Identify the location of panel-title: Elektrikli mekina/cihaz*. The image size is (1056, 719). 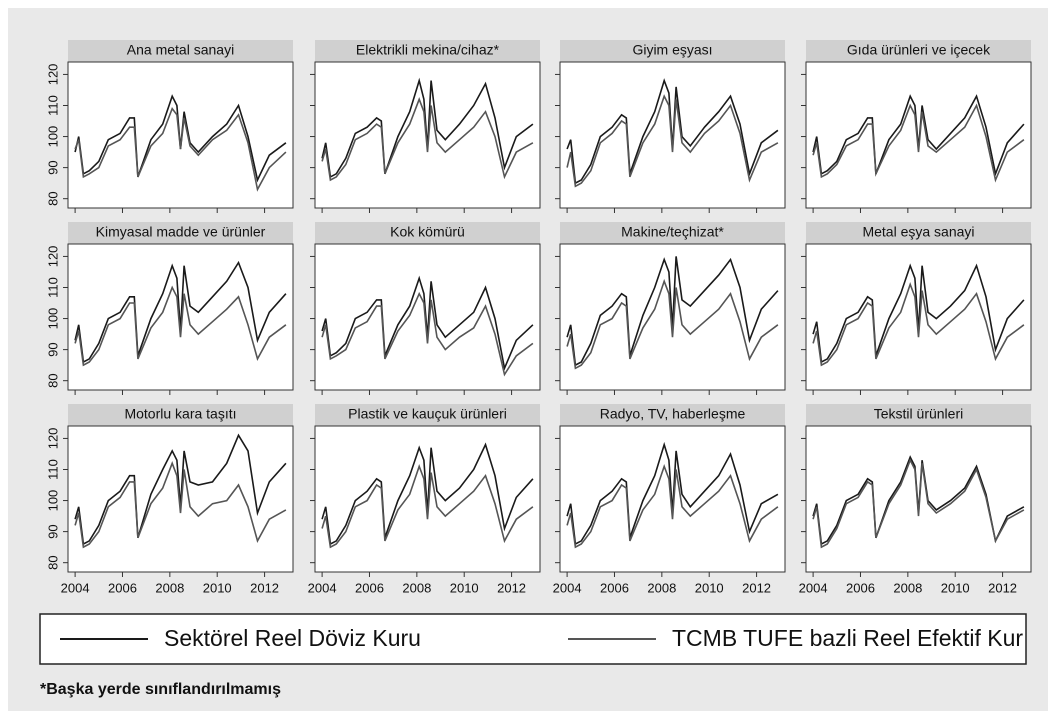
(428, 50).